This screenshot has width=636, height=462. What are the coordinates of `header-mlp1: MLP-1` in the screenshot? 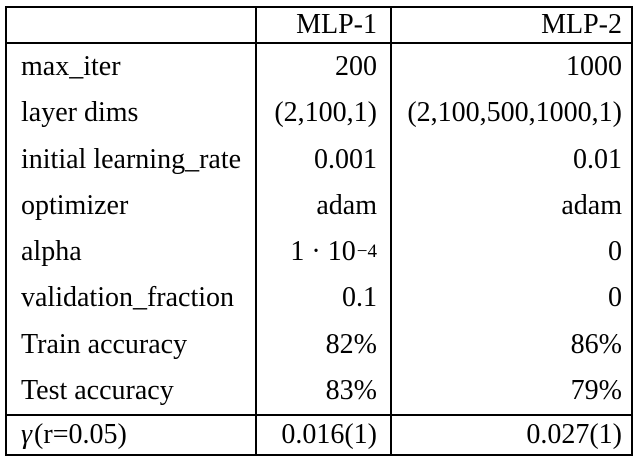 It's located at (324, 25).